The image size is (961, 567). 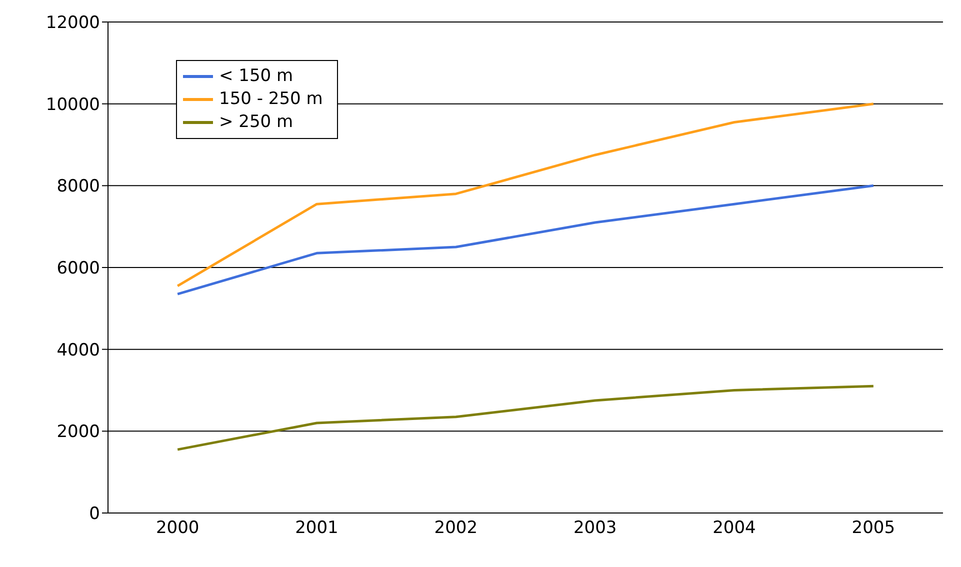 What do you see at coordinates (456, 528) in the screenshot?
I see `x-tick-label: 2002` at bounding box center [456, 528].